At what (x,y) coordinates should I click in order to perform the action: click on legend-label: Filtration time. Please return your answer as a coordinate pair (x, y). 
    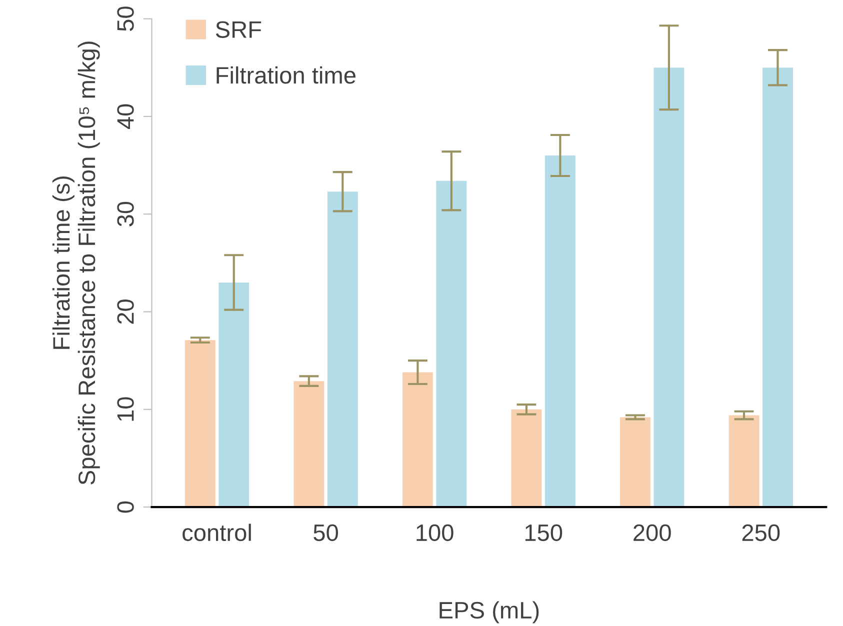
    Looking at the image, I should click on (286, 75).